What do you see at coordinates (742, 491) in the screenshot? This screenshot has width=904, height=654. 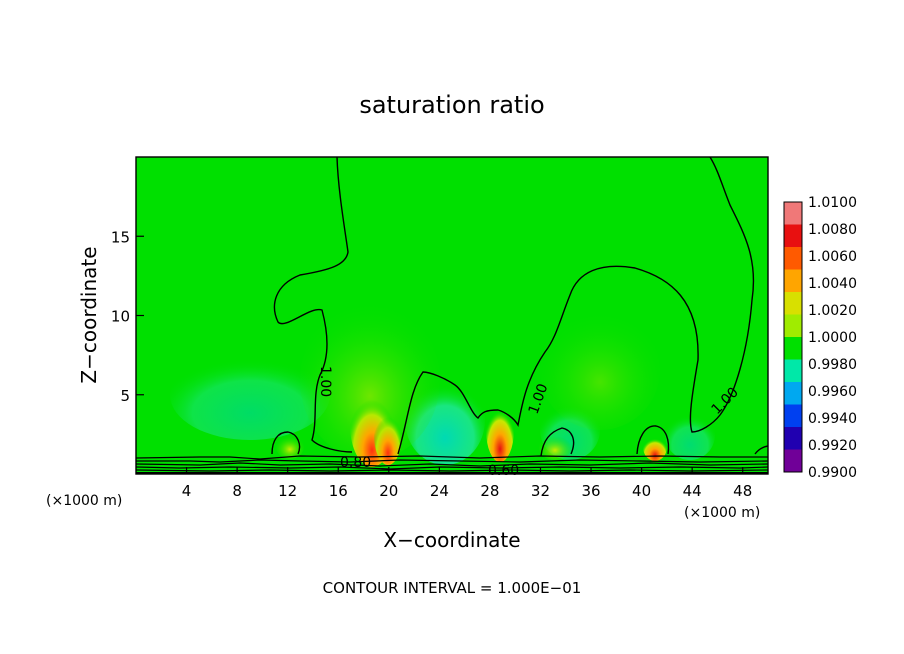 I see `x-tick-label: 48` at bounding box center [742, 491].